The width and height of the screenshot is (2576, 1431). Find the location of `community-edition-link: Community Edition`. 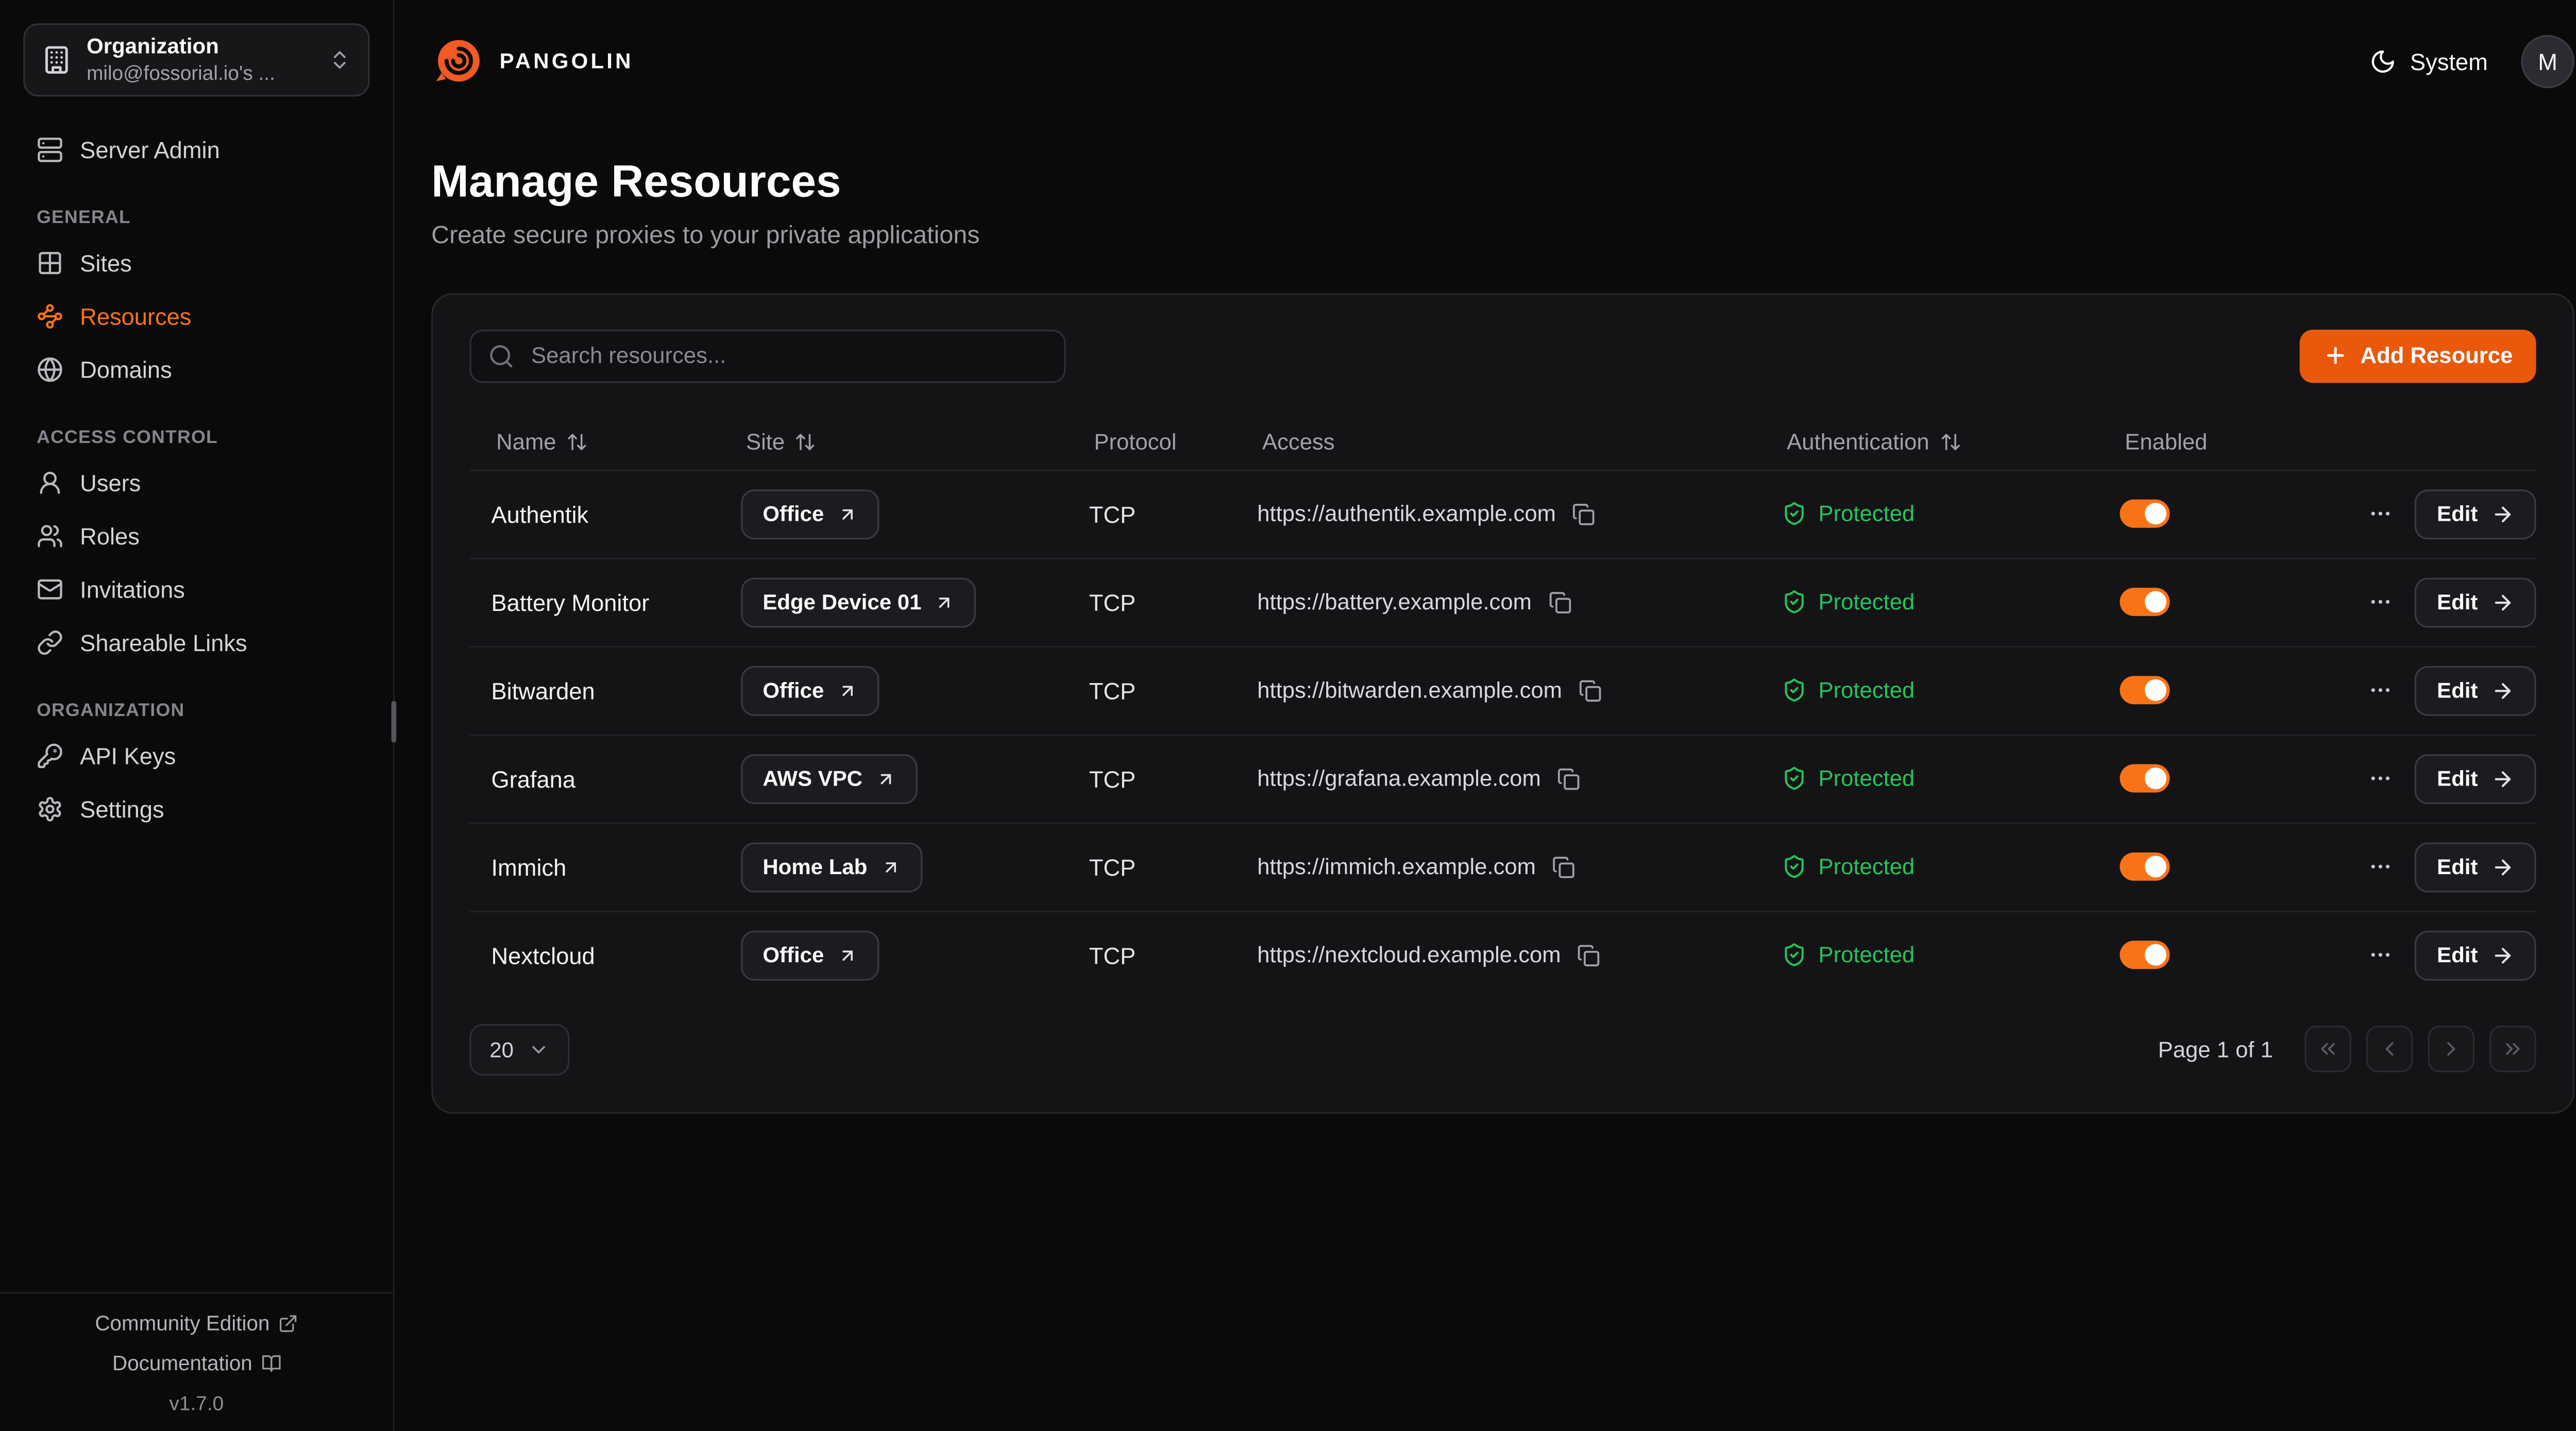

community-edition-link: Community Edition is located at coordinates (196, 1323).